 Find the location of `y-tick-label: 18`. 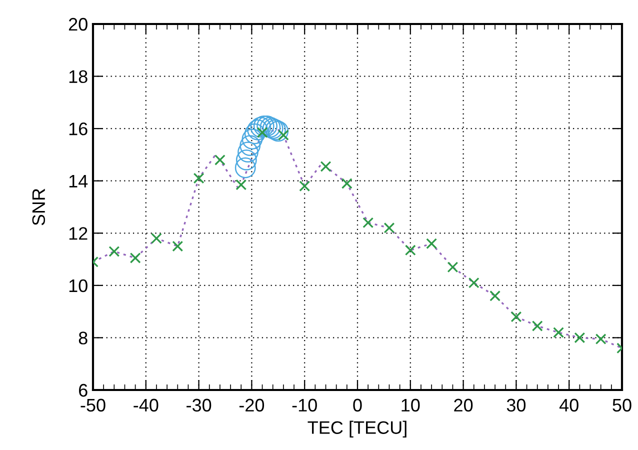

y-tick-label: 18 is located at coordinates (78, 77).